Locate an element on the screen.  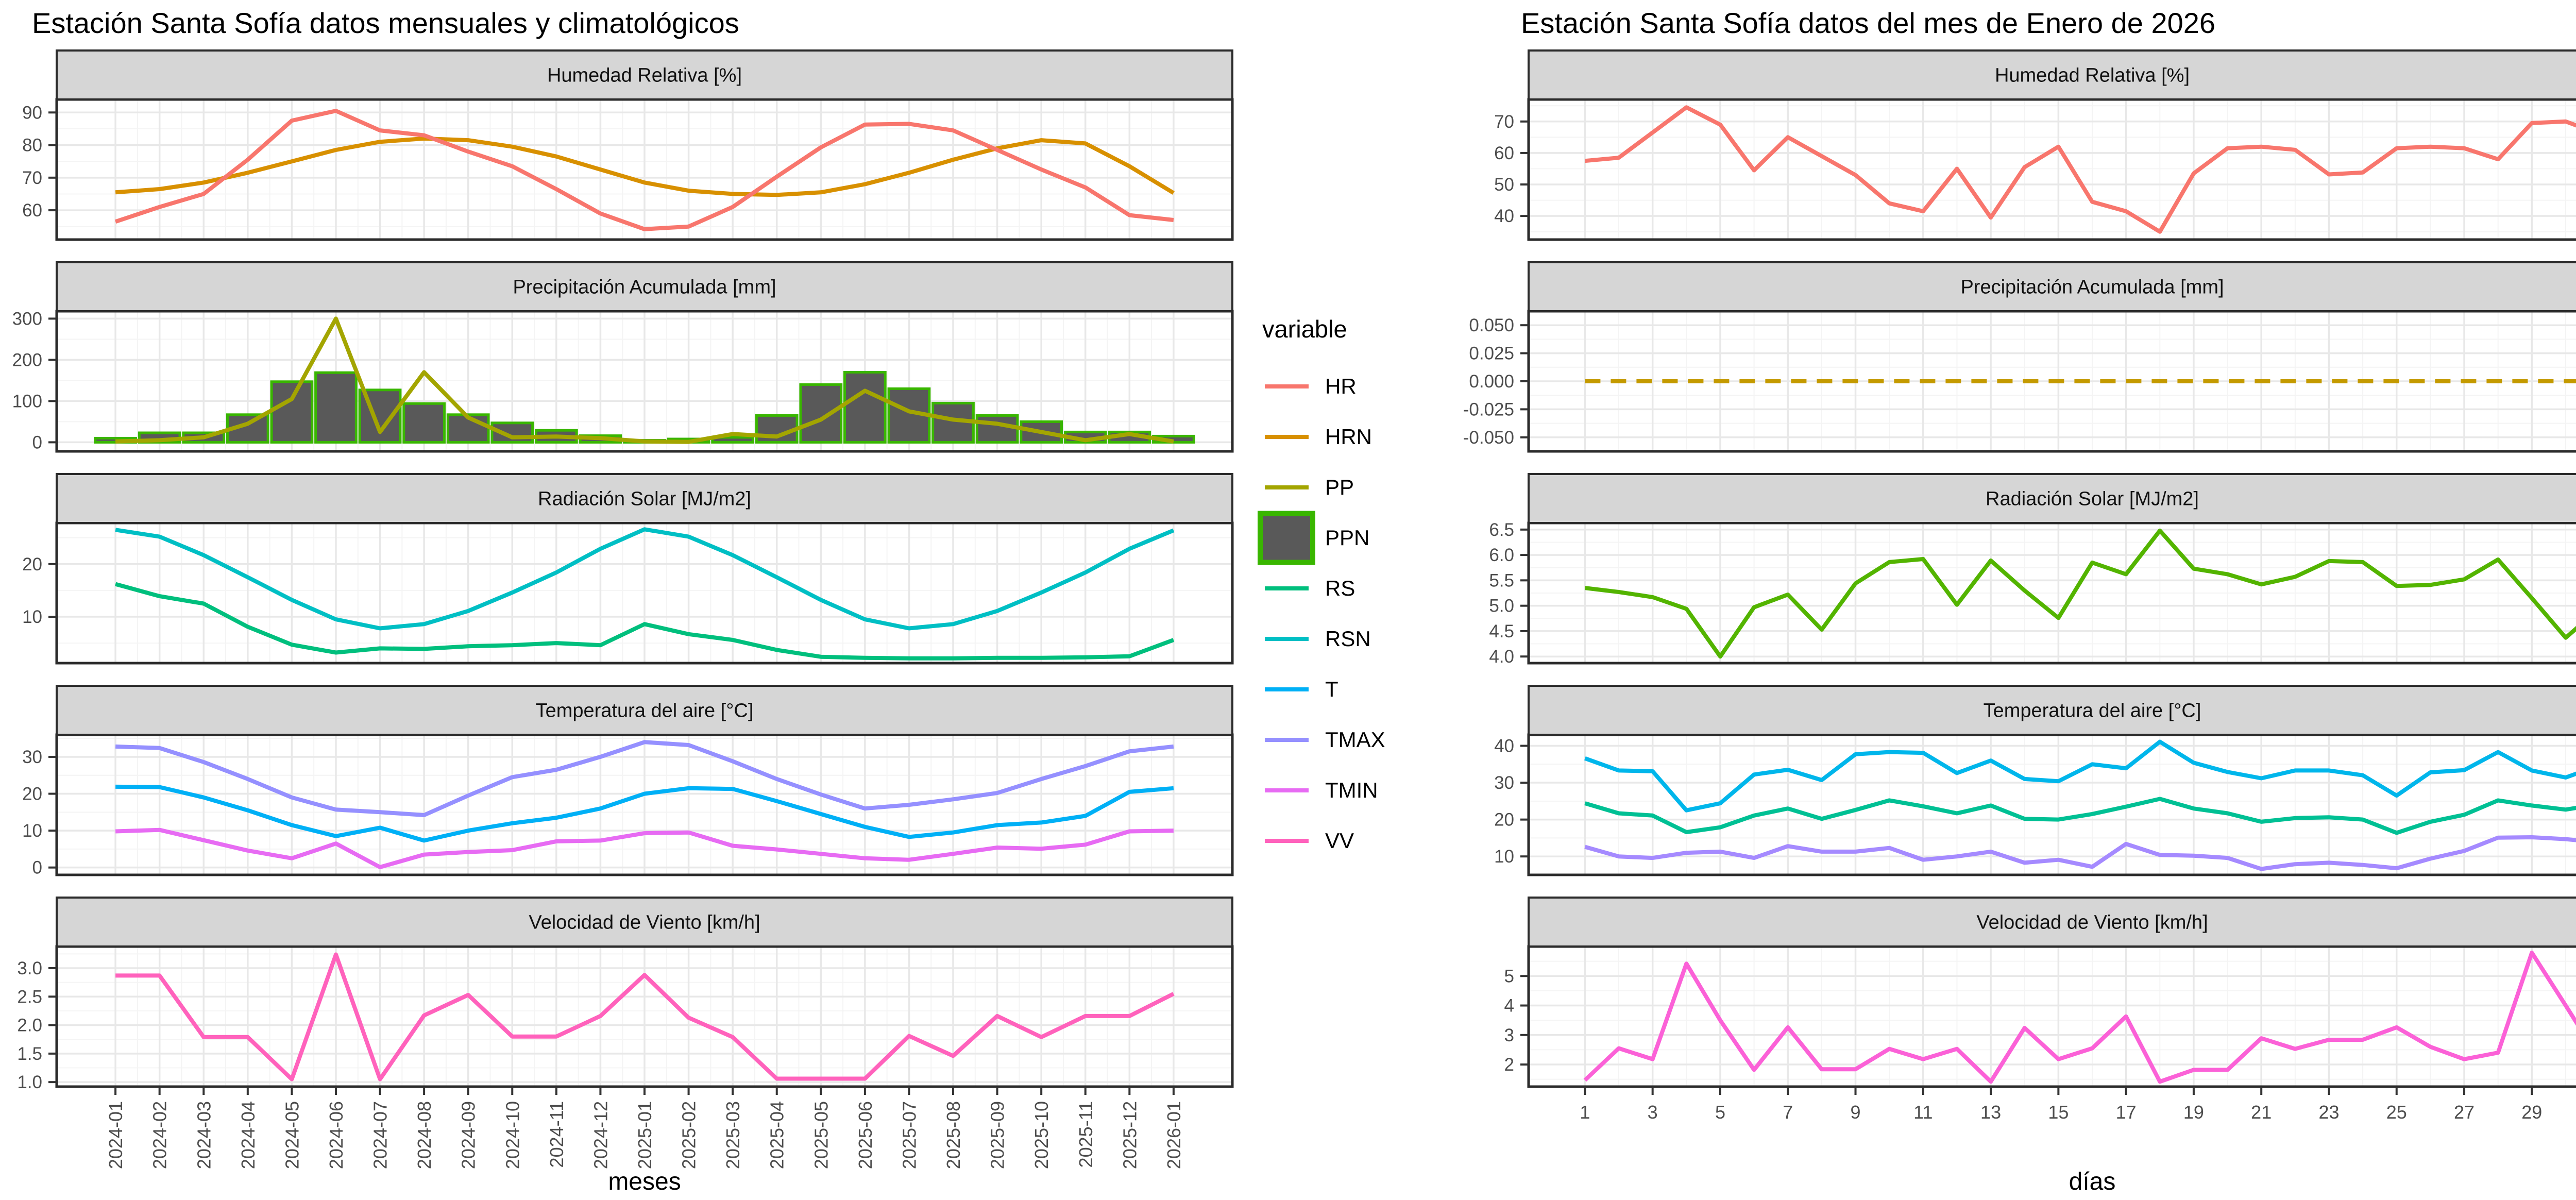
legend-item-label: T is located at coordinates (1331, 689).